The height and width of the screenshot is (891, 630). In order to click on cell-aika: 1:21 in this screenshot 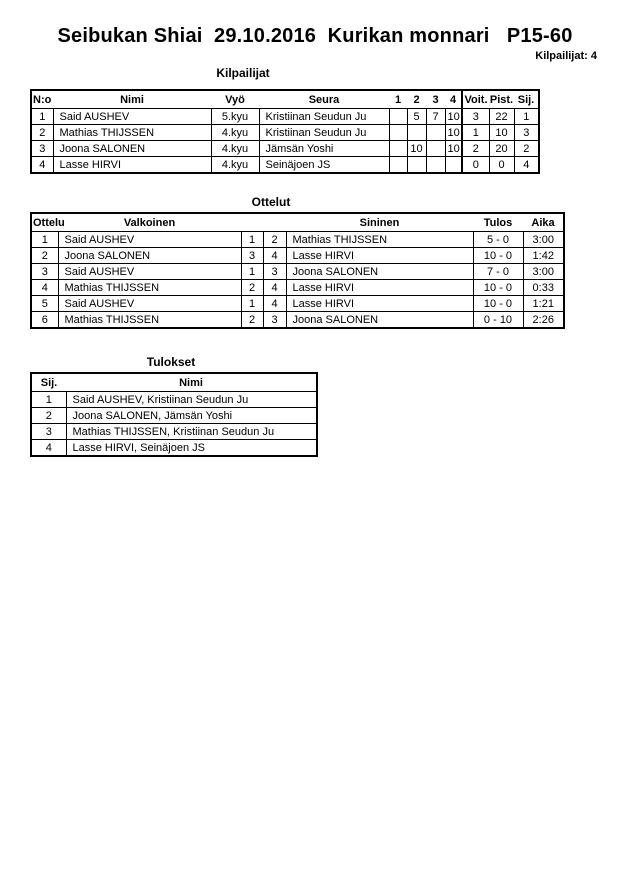, I will do `click(543, 303)`.